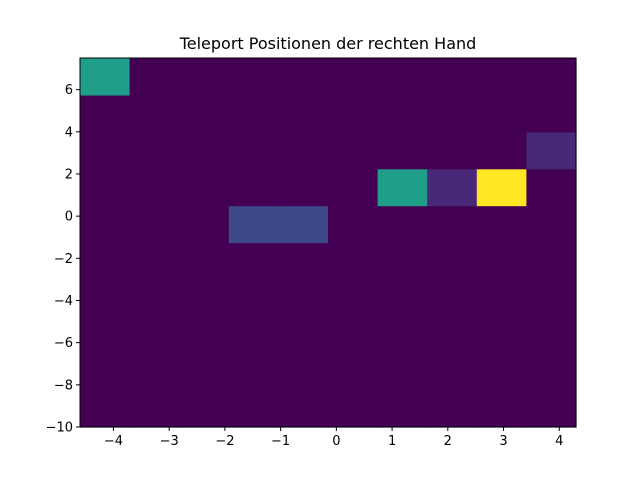 Image resolution: width=640 pixels, height=480 pixels. Describe the element at coordinates (392, 441) in the screenshot. I see `x-tick-label: 1` at that location.